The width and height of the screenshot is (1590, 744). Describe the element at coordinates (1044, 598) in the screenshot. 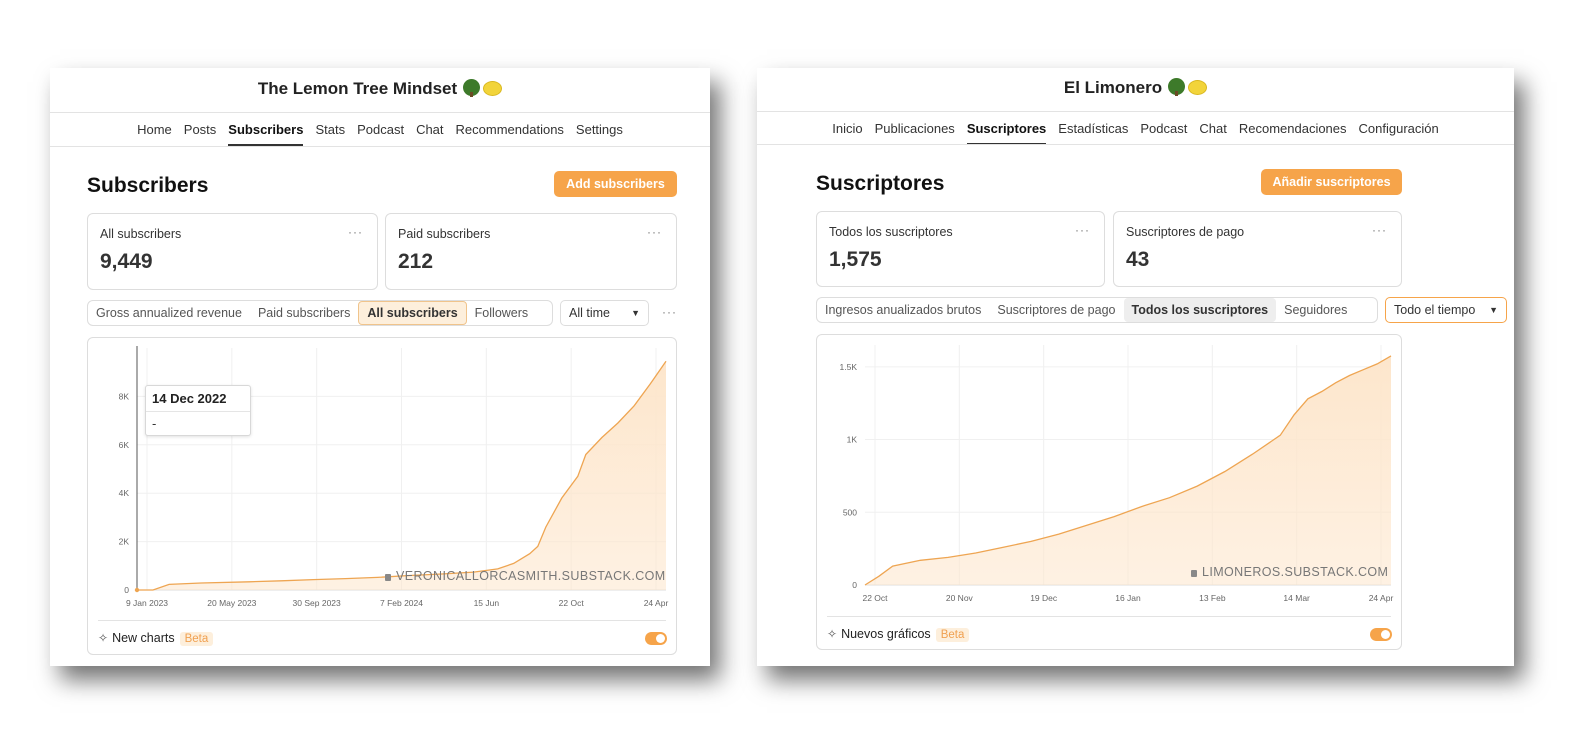

I see `x-tick-label: 19 Dec` at that location.